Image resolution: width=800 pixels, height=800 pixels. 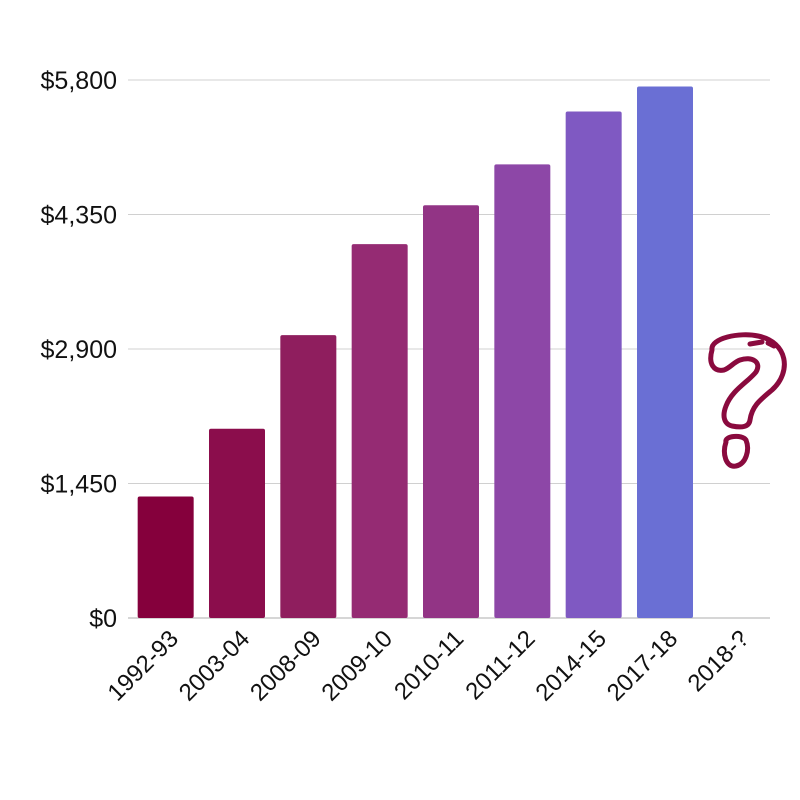 What do you see at coordinates (719, 661) in the screenshot?
I see `x-tick-label: 2018-?` at bounding box center [719, 661].